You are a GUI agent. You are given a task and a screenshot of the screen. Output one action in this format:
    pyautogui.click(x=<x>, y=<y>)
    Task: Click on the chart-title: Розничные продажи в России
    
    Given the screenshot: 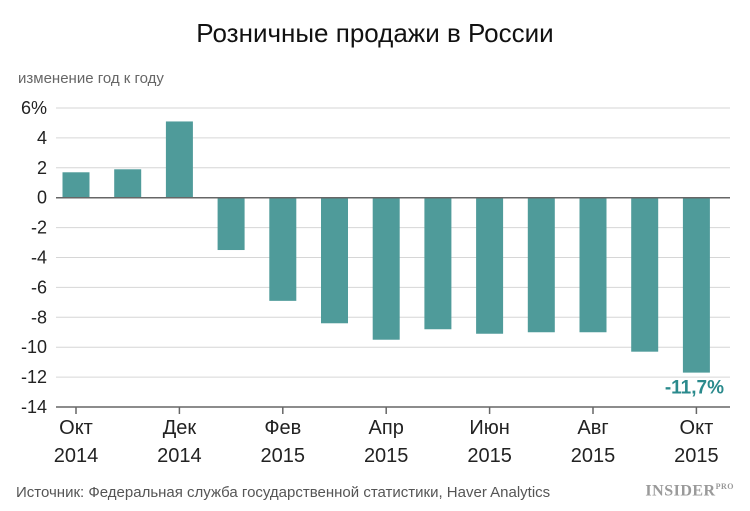 What is the action you would take?
    pyautogui.click(x=375, y=33)
    